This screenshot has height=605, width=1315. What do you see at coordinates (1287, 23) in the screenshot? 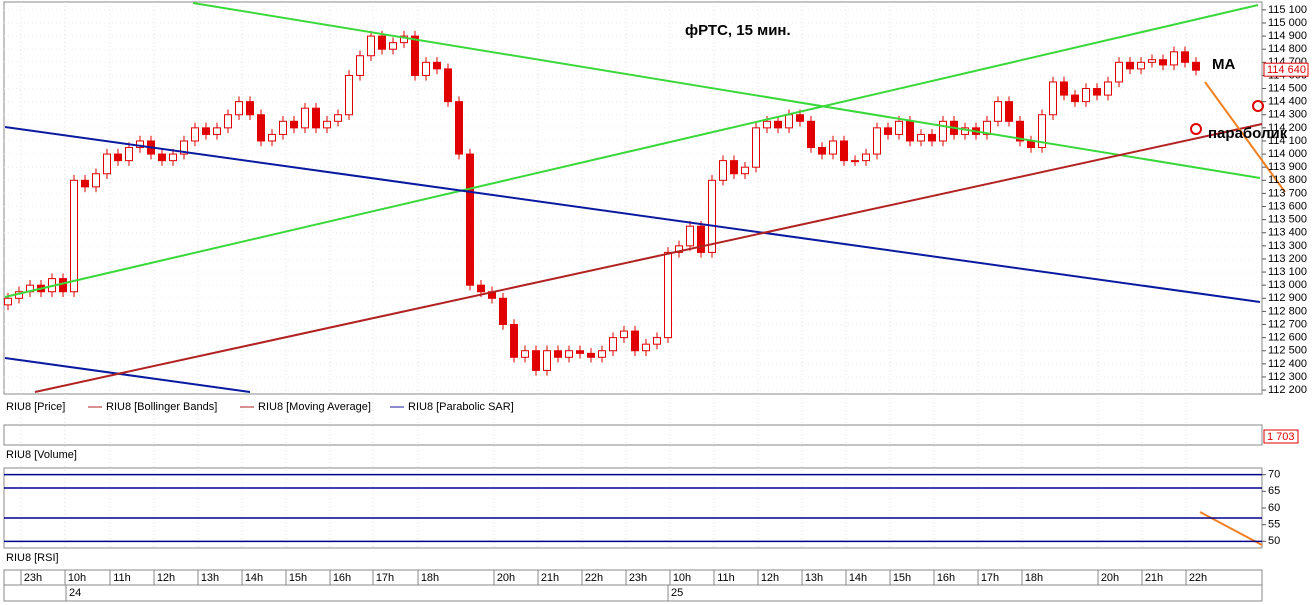
I see `y-tick-label: 115 000` at bounding box center [1287, 23].